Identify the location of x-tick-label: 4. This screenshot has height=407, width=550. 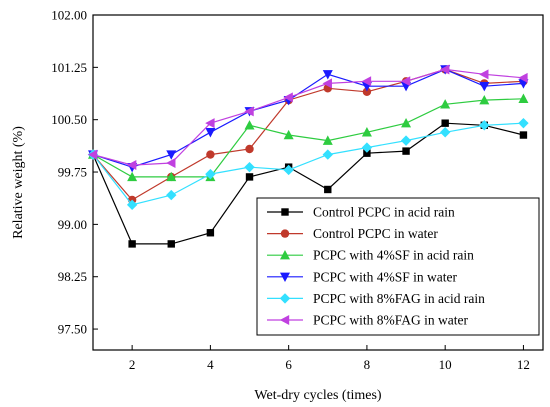
(210, 364).